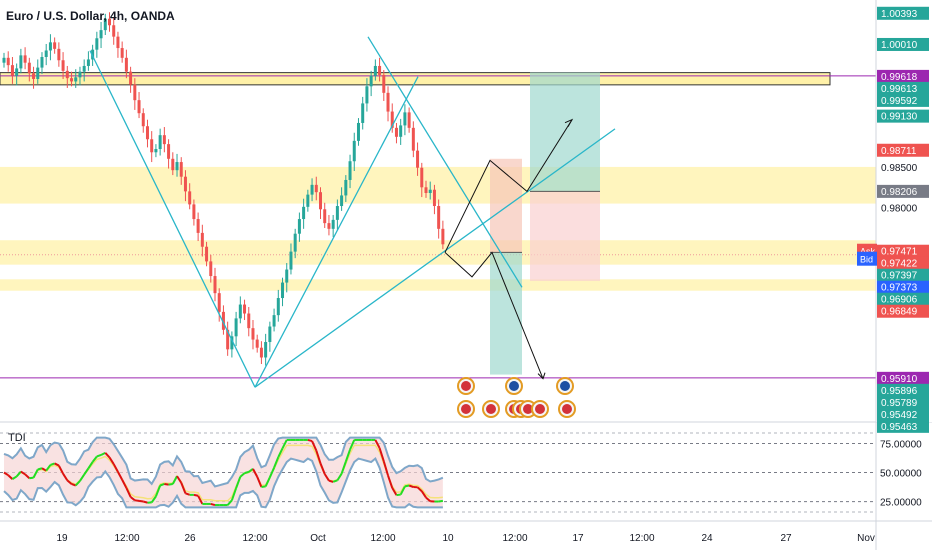 The image size is (932, 550). I want to click on tdi-lower-band, so click(223, 482).